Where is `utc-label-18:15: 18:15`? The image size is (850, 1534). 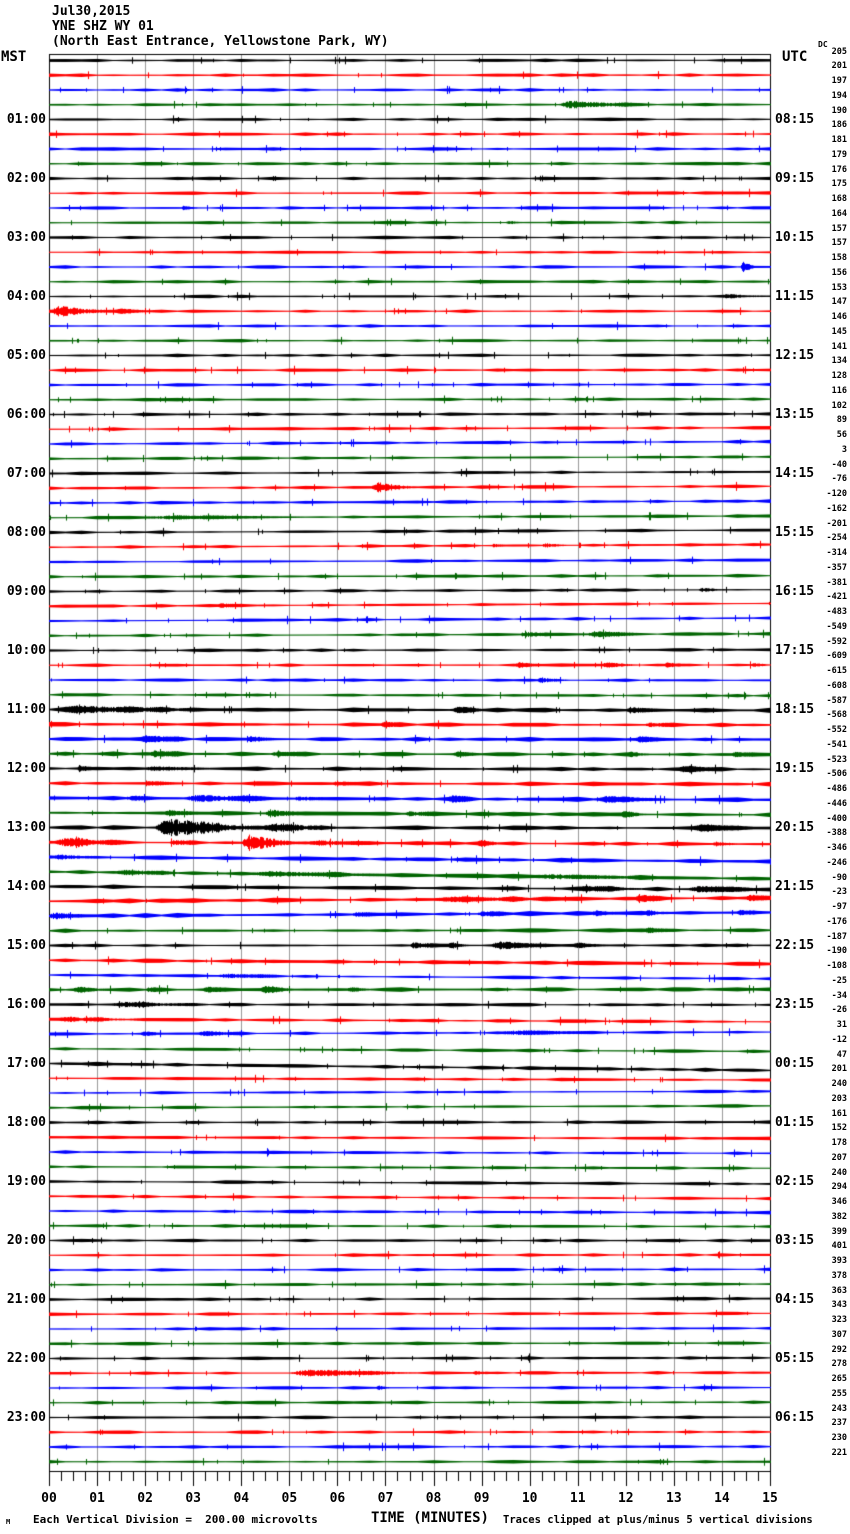 utc-label-18:15: 18:15 is located at coordinates (795, 709).